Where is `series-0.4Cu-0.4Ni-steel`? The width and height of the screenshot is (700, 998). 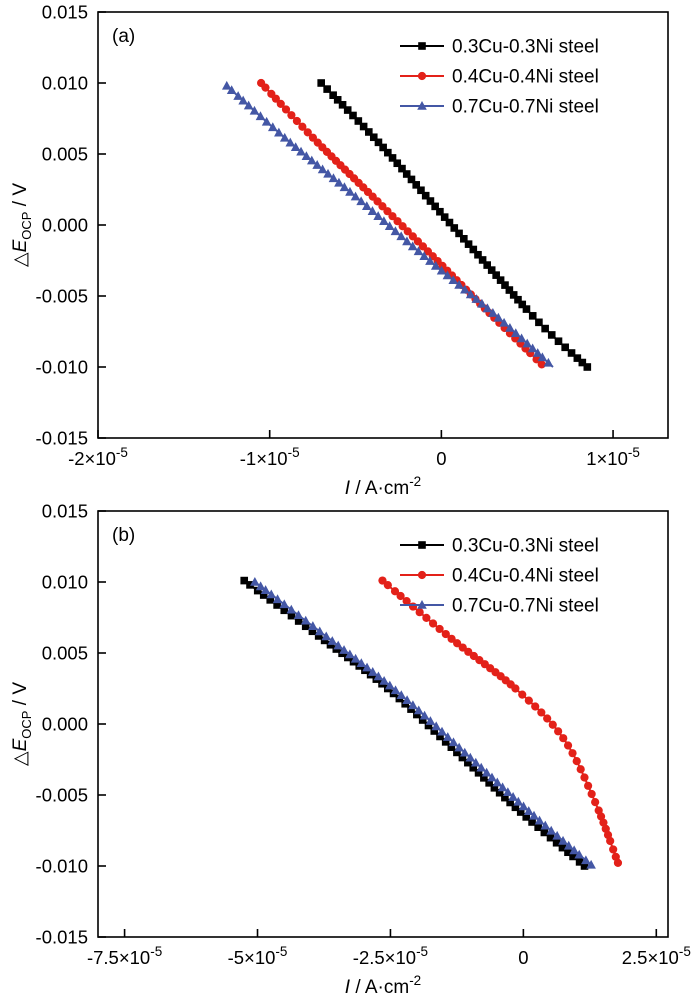 series-0.4Cu-0.4Ni-steel is located at coordinates (500, 722).